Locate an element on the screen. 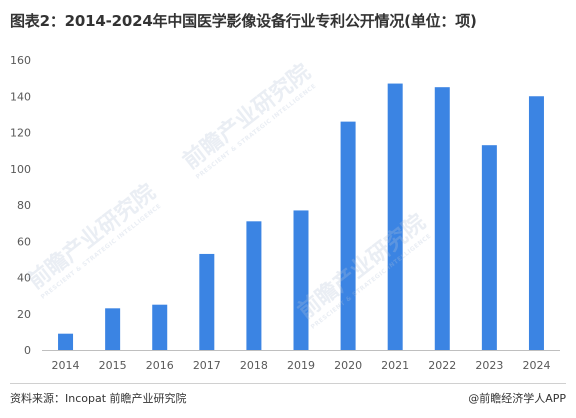 The image size is (576, 418). bar-2017 is located at coordinates (207, 301).